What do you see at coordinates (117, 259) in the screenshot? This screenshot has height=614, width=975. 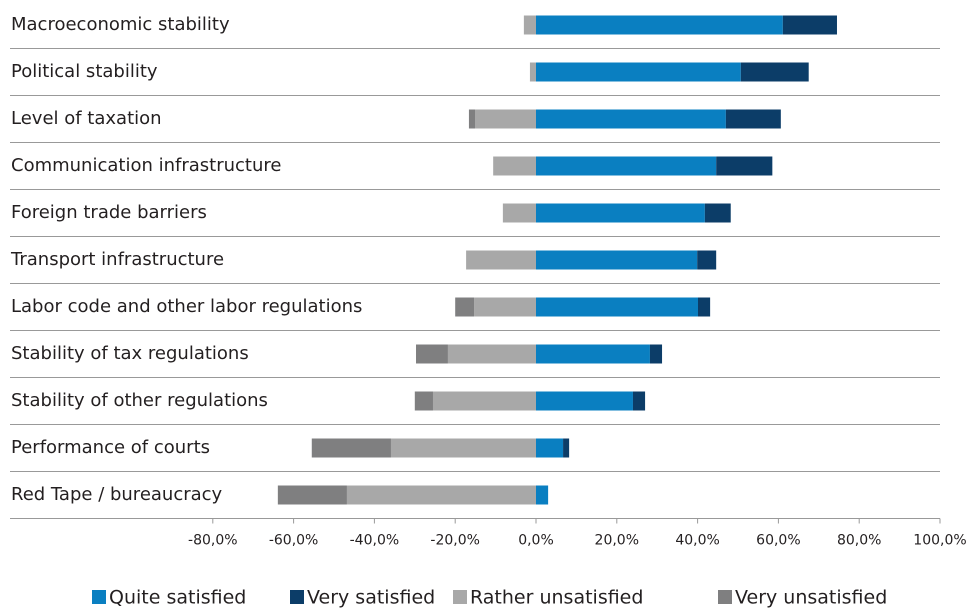 I see `category-label: Transport infrastructure` at bounding box center [117, 259].